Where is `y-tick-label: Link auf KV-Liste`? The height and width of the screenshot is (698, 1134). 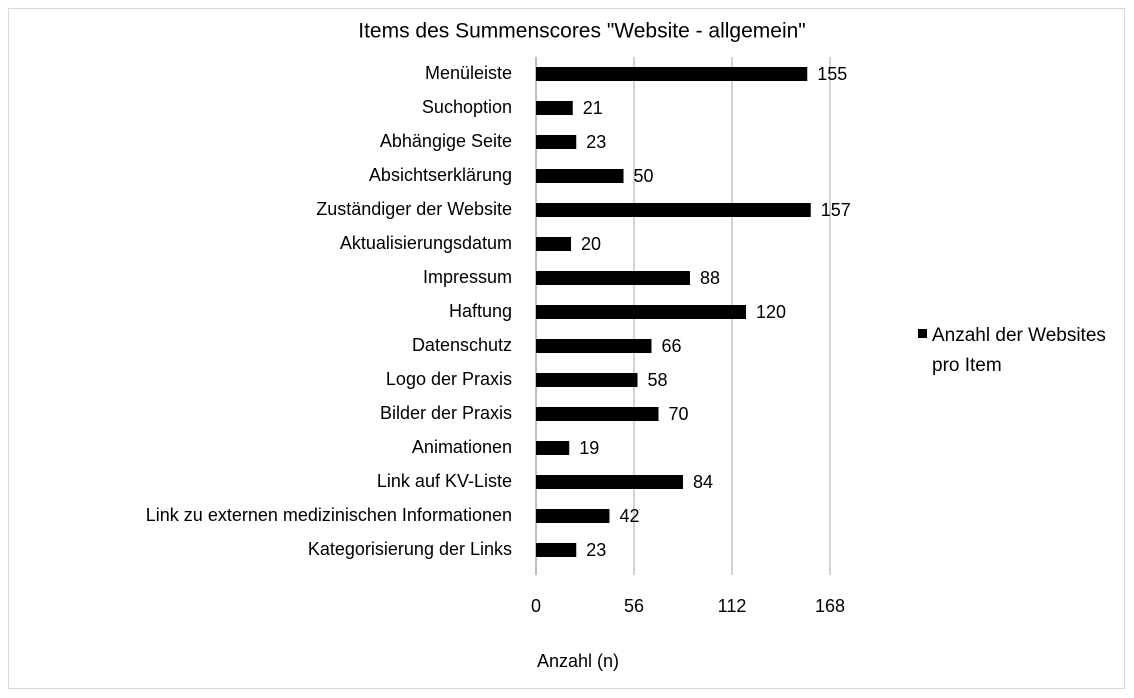 y-tick-label: Link auf KV-Liste is located at coordinates (444, 481).